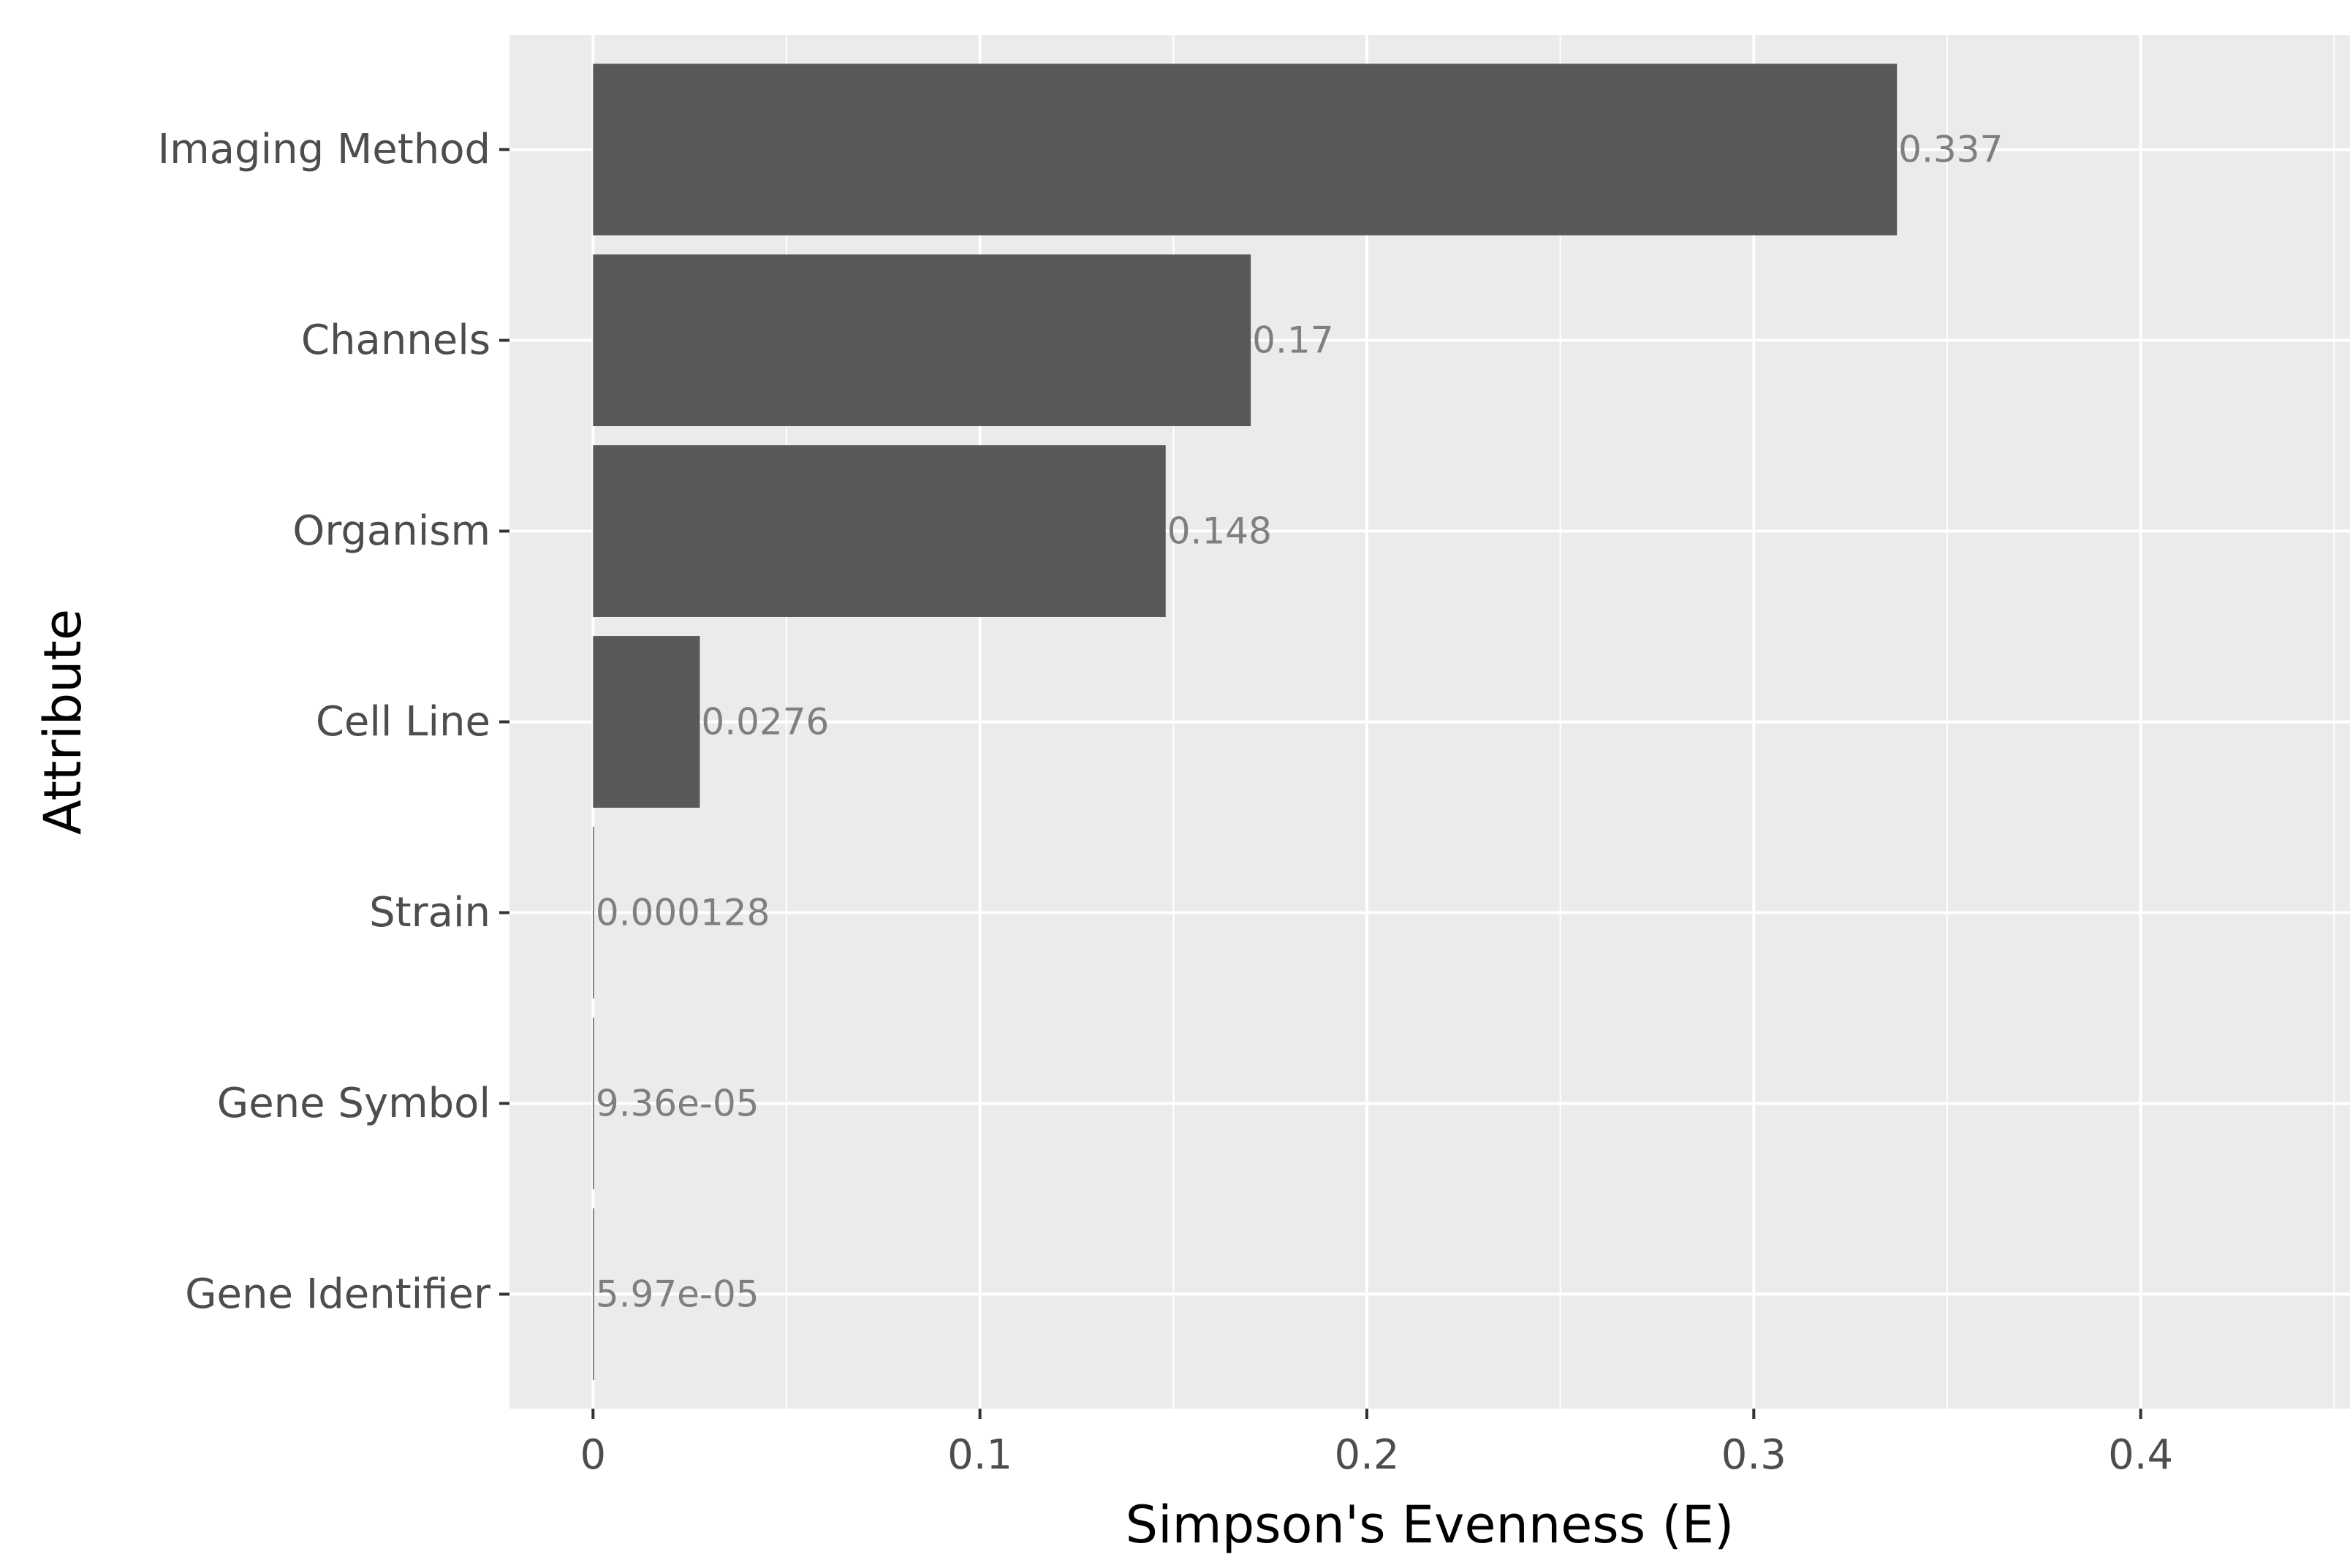 Image resolution: width=2350 pixels, height=1568 pixels. What do you see at coordinates (1245, 150) in the screenshot?
I see `bar-imaging-method` at bounding box center [1245, 150].